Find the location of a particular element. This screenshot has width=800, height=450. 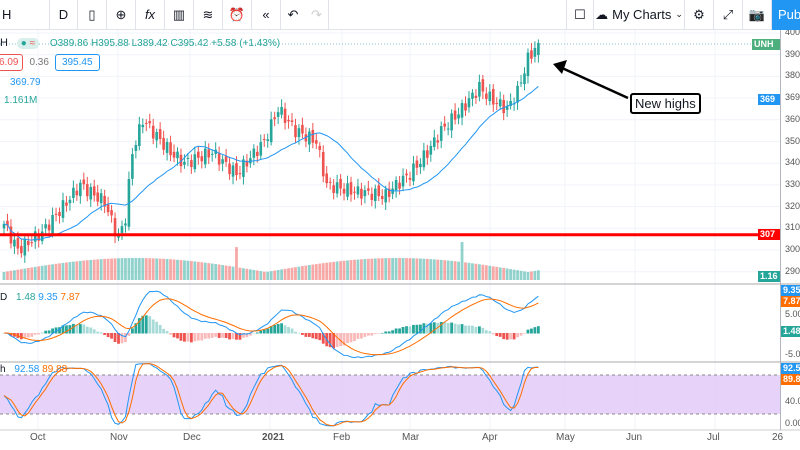

interval-button: D is located at coordinates (64, 15).